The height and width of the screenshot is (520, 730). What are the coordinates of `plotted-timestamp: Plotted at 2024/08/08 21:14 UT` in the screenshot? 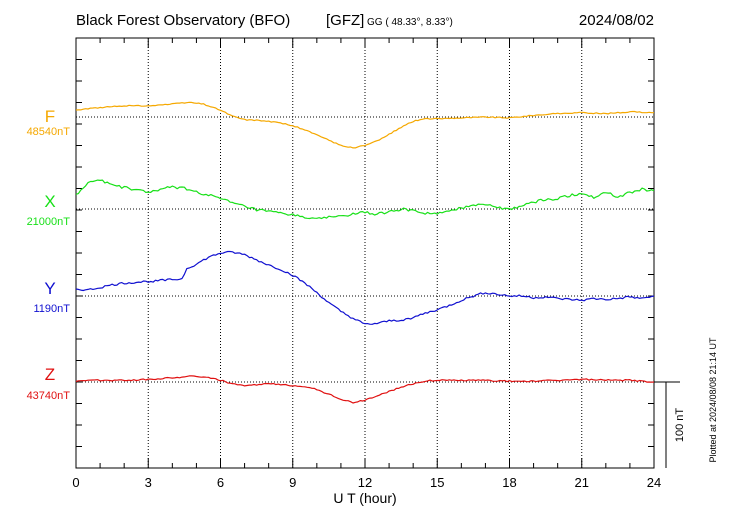 It's located at (713, 400).